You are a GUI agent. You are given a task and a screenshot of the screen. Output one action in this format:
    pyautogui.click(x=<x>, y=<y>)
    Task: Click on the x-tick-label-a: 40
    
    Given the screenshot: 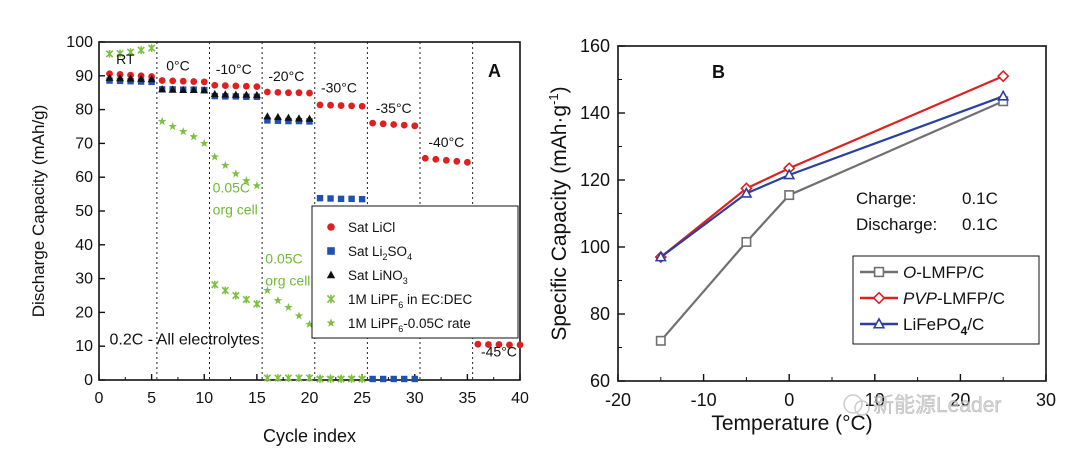 What is the action you would take?
    pyautogui.click(x=520, y=398)
    